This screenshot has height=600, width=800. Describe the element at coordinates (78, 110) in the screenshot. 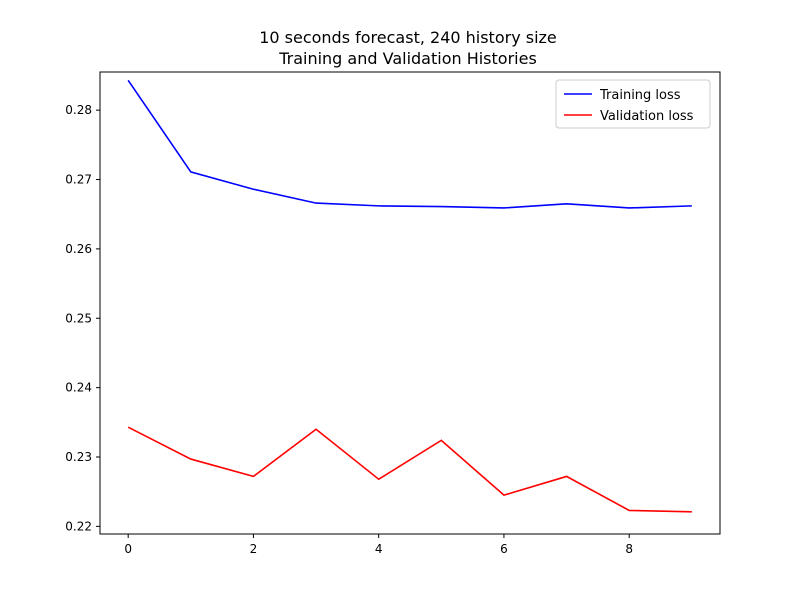

I see `y-tick-label: 0.28` at that location.